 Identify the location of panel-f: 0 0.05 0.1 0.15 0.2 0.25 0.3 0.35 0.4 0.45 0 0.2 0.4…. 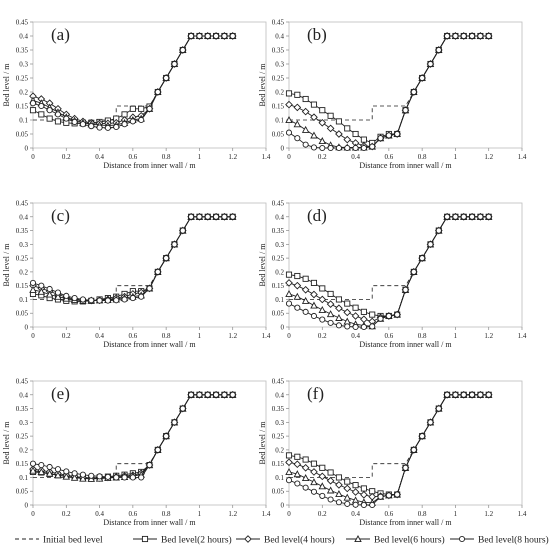
(392, 453).